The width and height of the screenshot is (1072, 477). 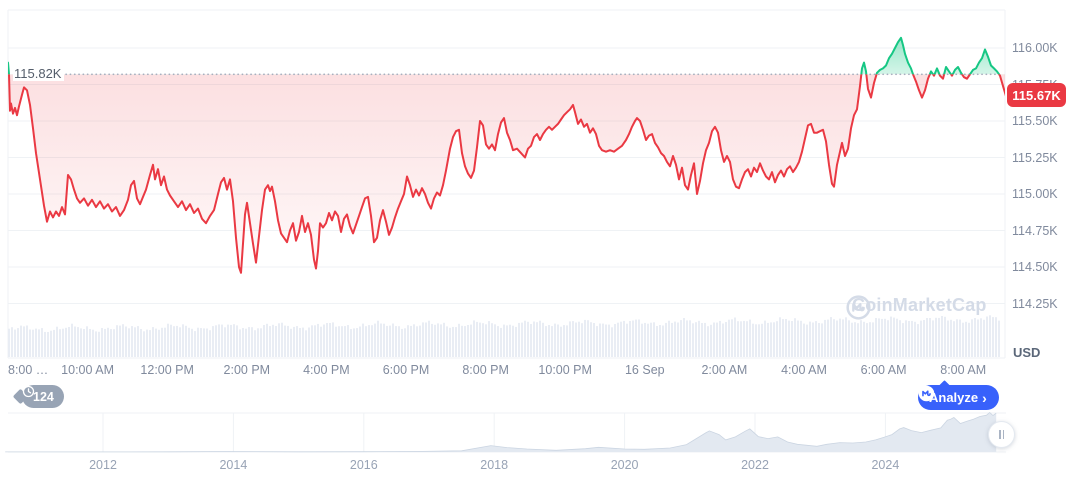 I want to click on minimap-year-label: 2024, so click(x=885, y=465).